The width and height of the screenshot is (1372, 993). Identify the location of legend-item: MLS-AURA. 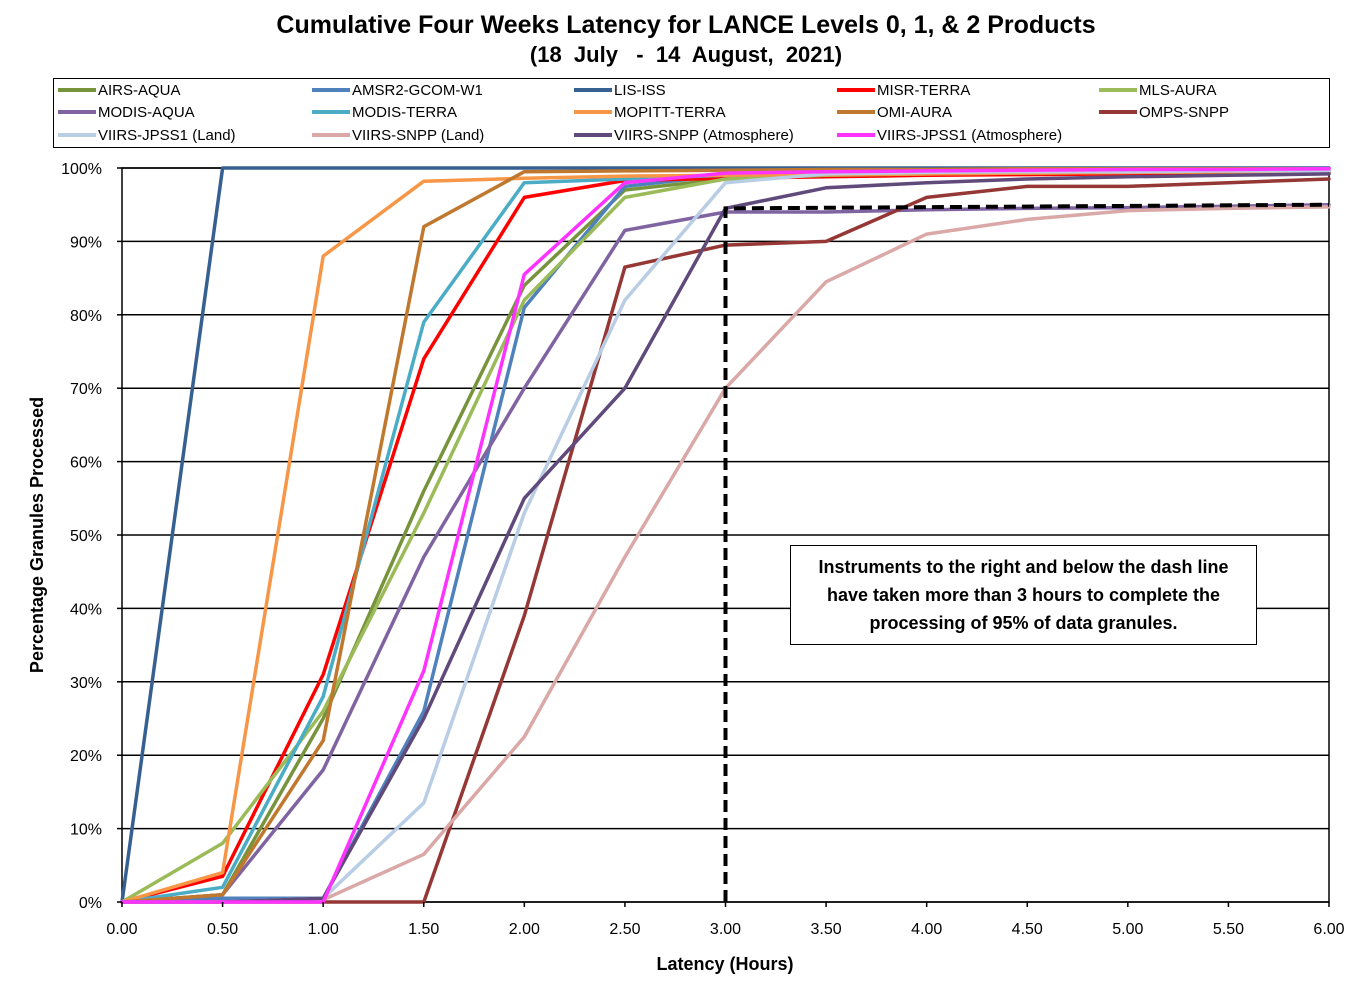
(1158, 90).